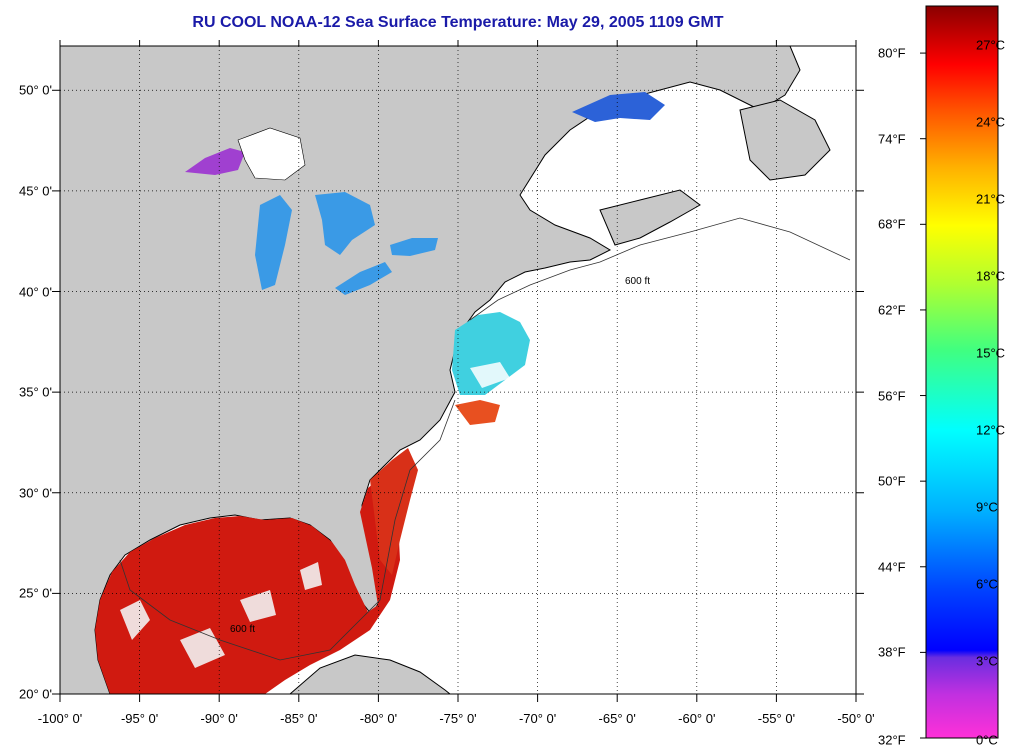 This screenshot has height=754, width=1016. Describe the element at coordinates (370, 674) in the screenshot. I see `land-cuba` at that location.